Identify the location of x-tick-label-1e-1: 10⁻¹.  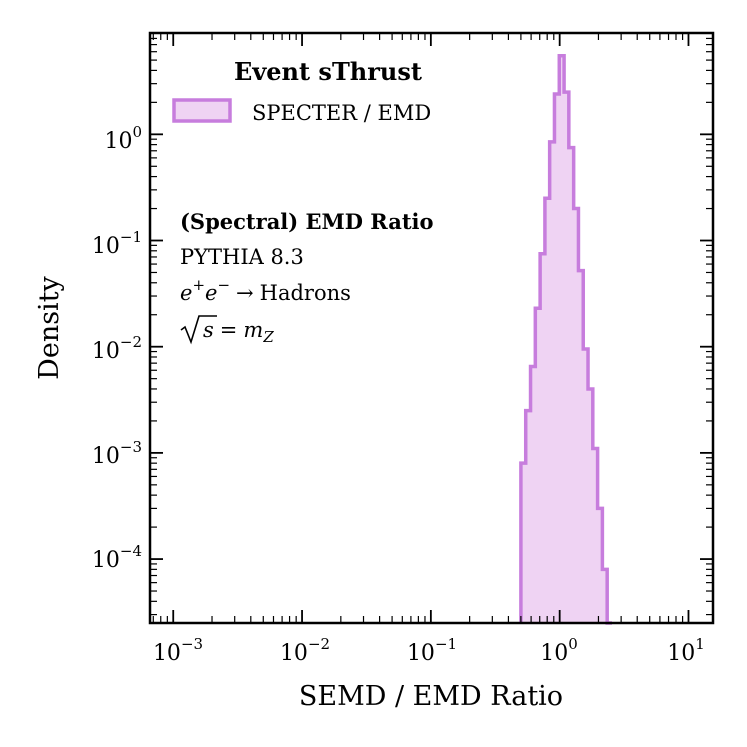
(432, 650).